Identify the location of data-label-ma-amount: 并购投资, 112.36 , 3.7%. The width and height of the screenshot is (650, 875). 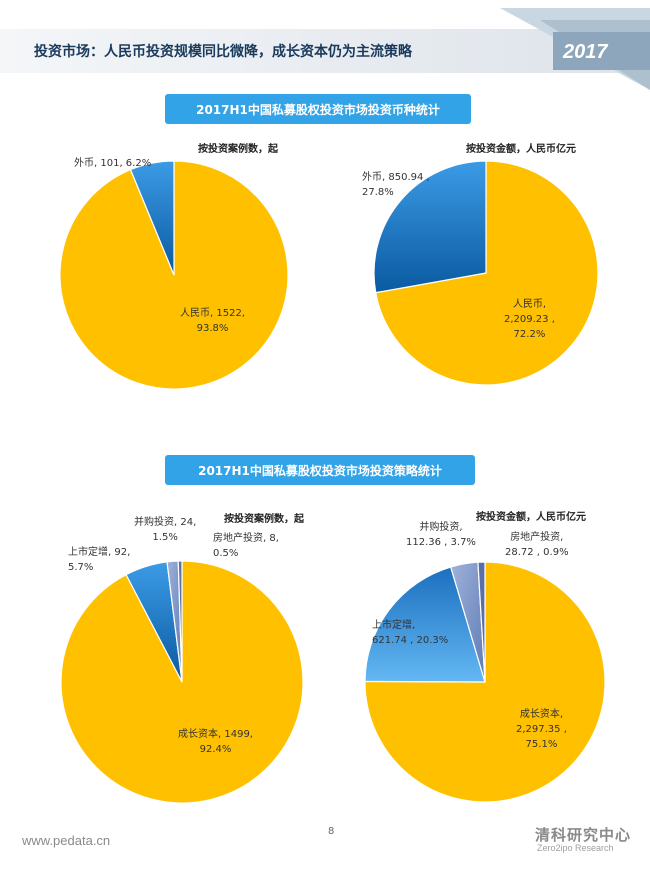
(441, 535).